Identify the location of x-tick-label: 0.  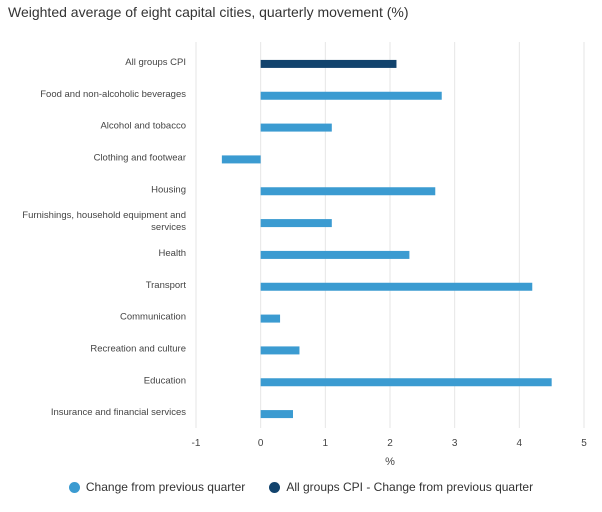
(261, 443).